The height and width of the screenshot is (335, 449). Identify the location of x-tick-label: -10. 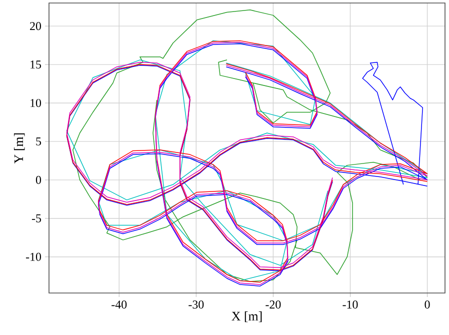
(350, 304).